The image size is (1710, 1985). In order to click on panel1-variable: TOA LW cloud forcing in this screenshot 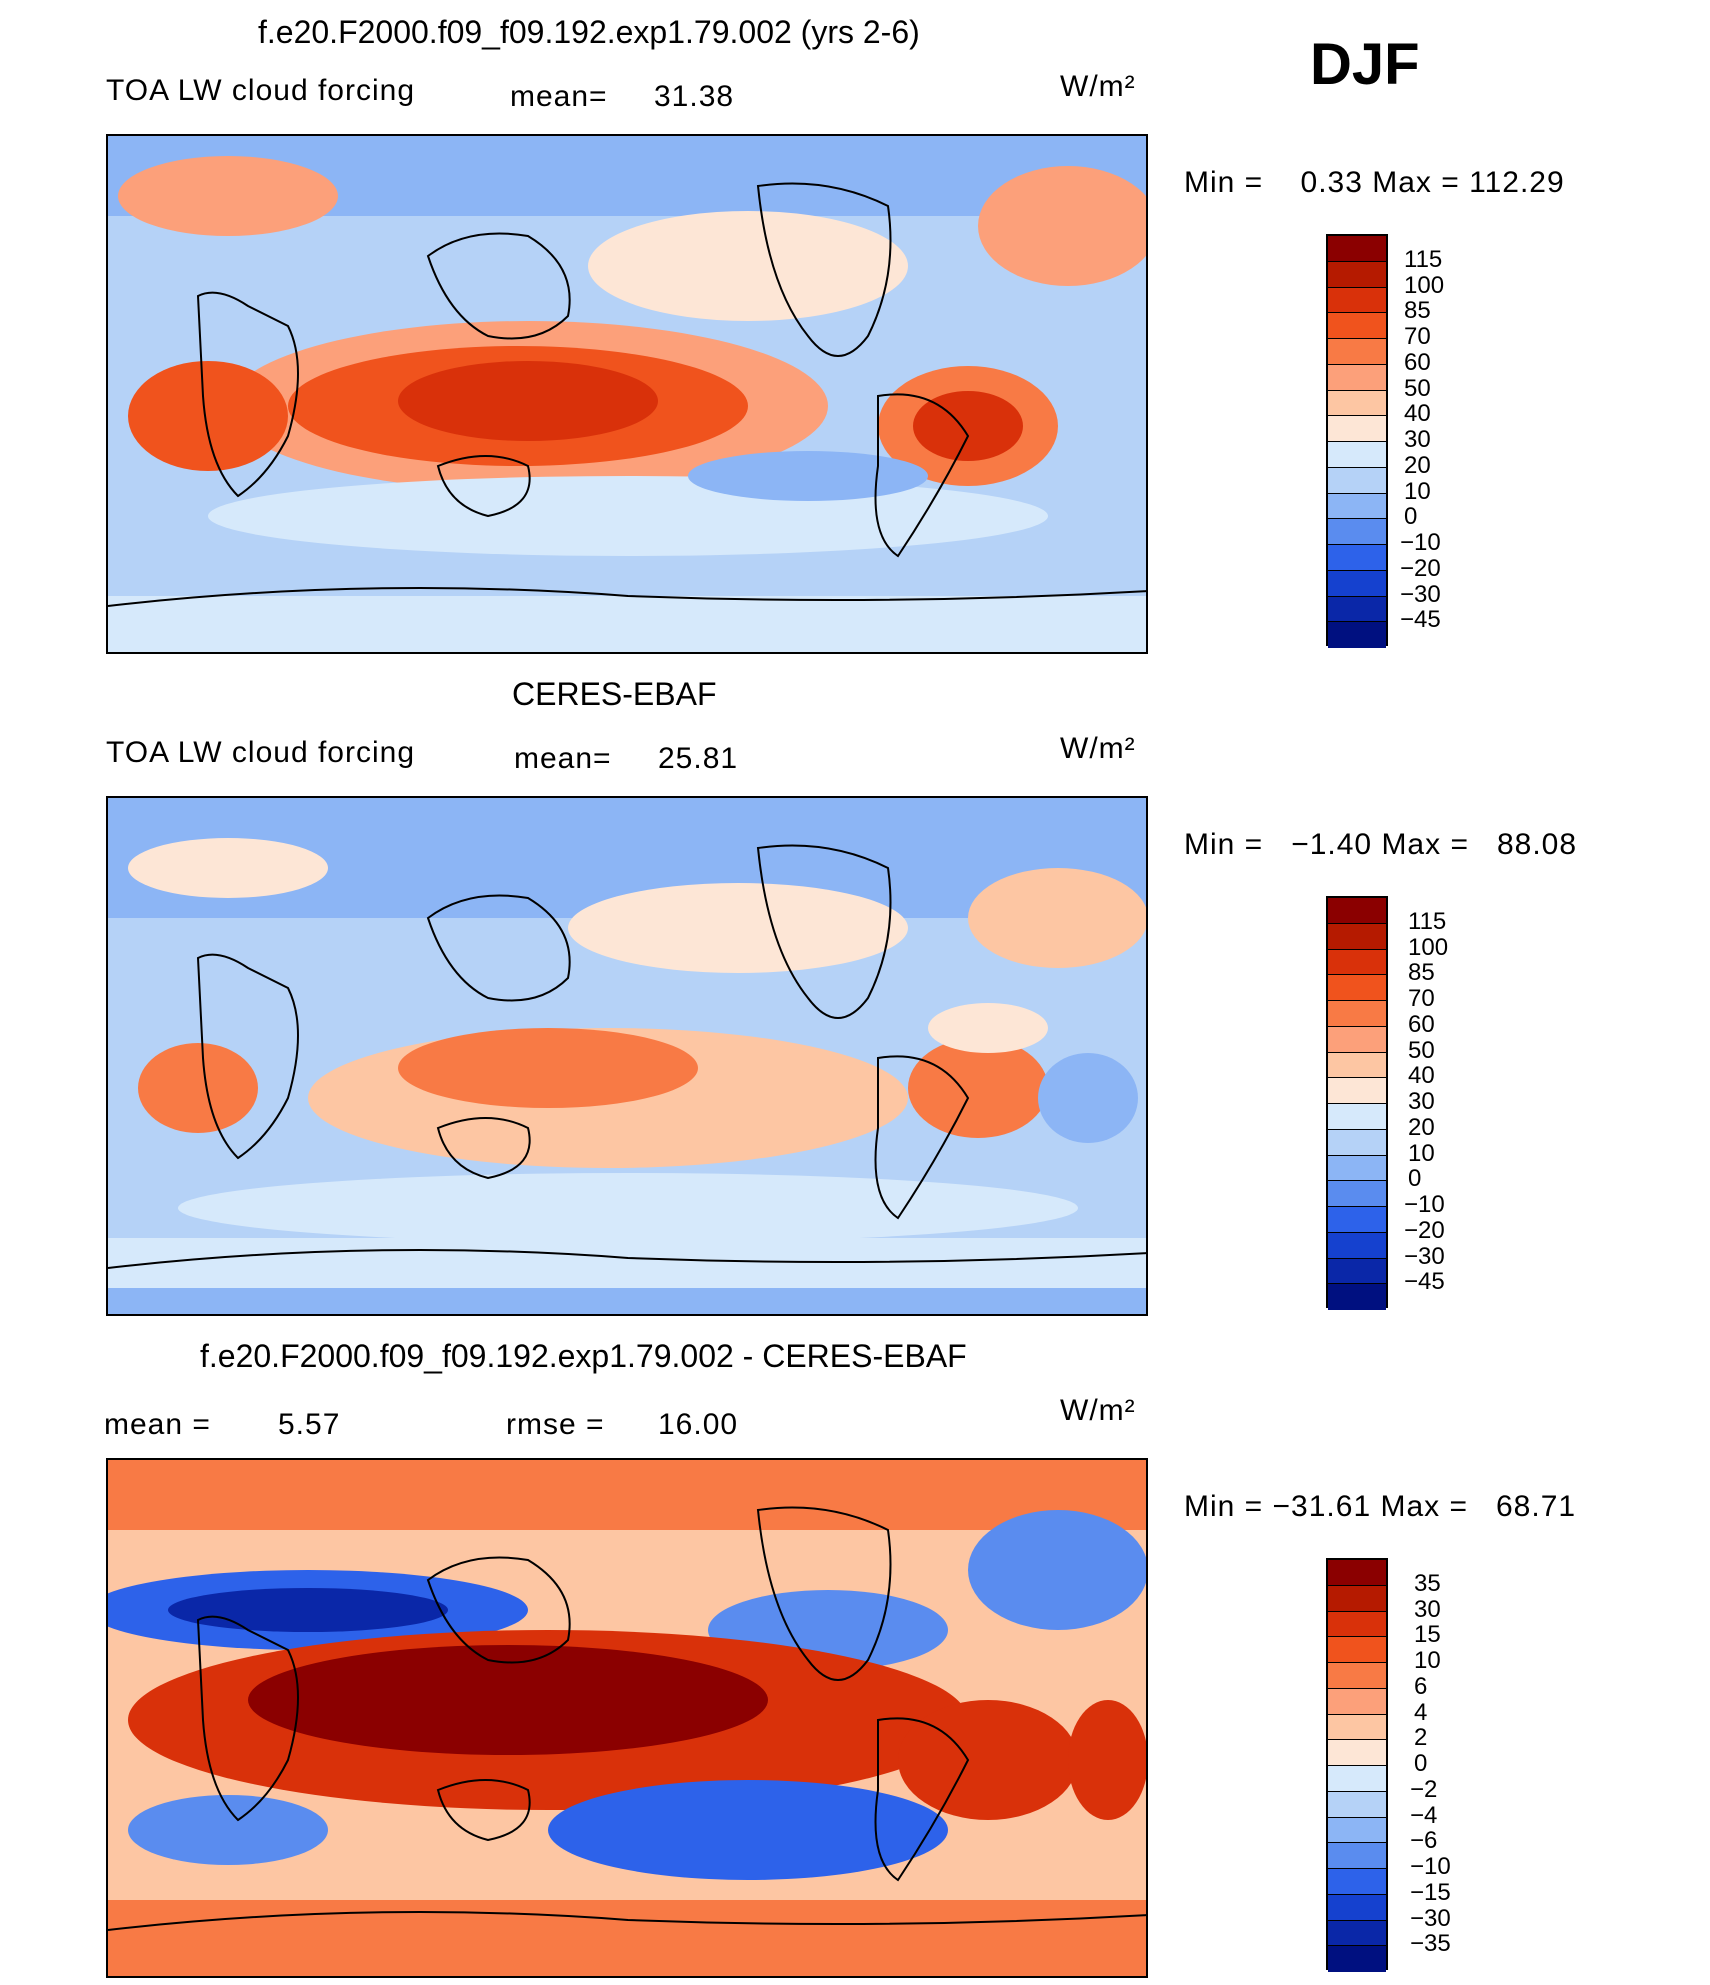, I will do `click(261, 90)`.